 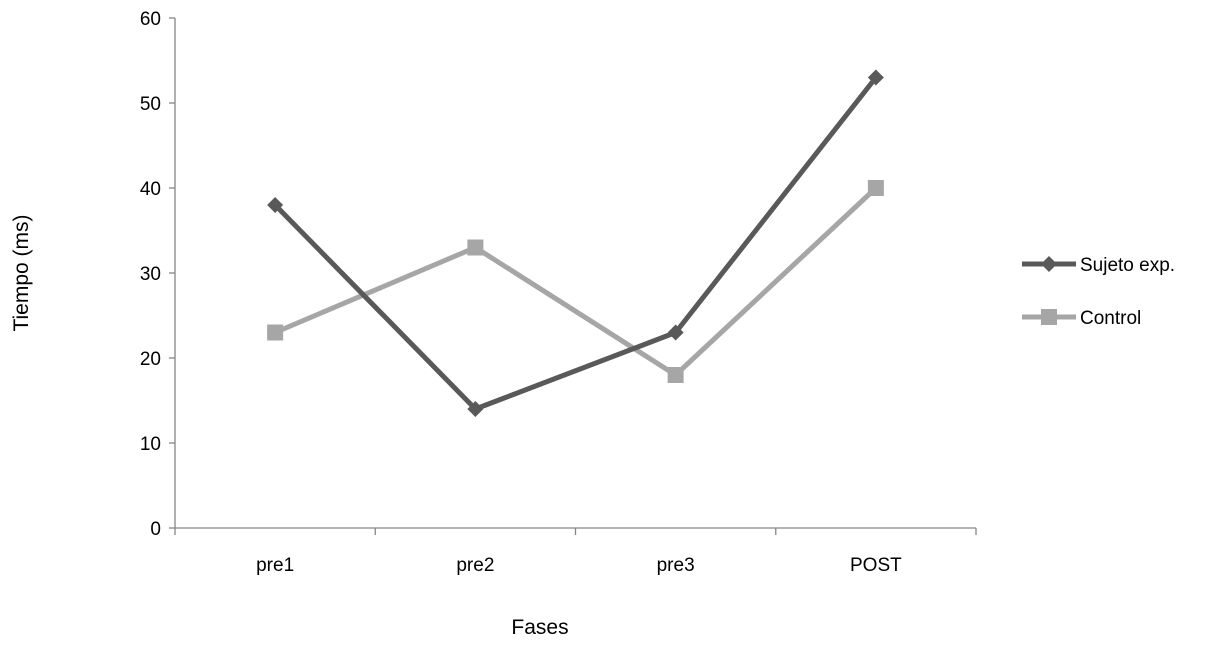 I want to click on legend: Sujeto exp. Control, so click(x=1098, y=292).